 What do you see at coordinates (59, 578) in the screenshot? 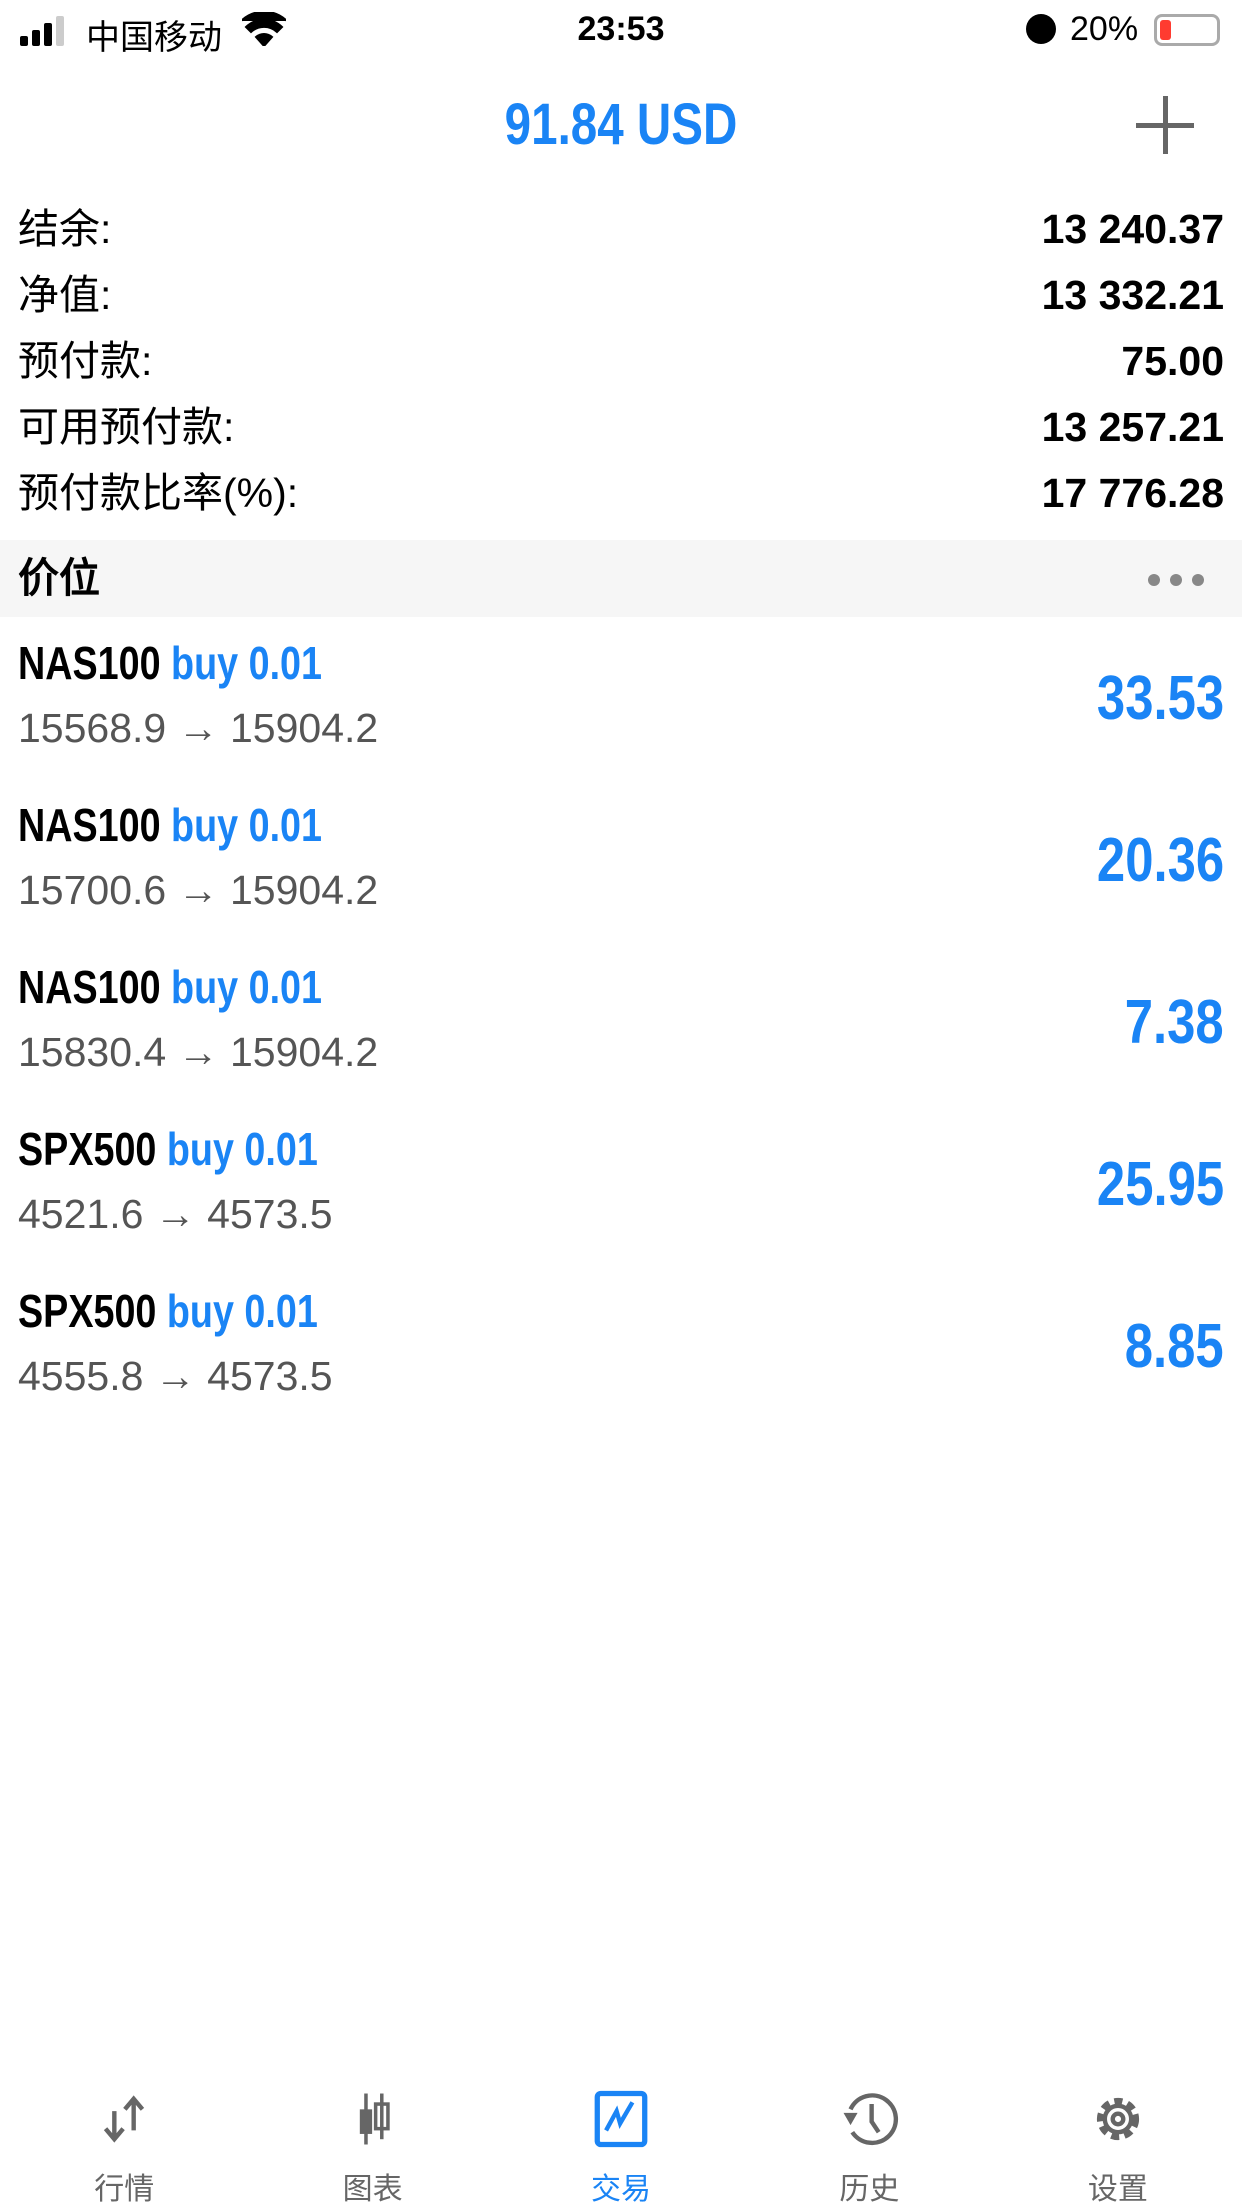
I see `section-title: 价位` at bounding box center [59, 578].